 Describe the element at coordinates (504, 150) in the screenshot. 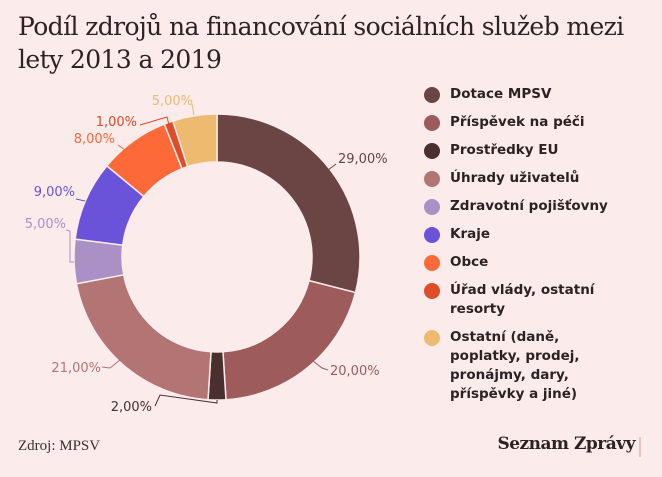

I see `legend-label: Prostředky EU` at that location.